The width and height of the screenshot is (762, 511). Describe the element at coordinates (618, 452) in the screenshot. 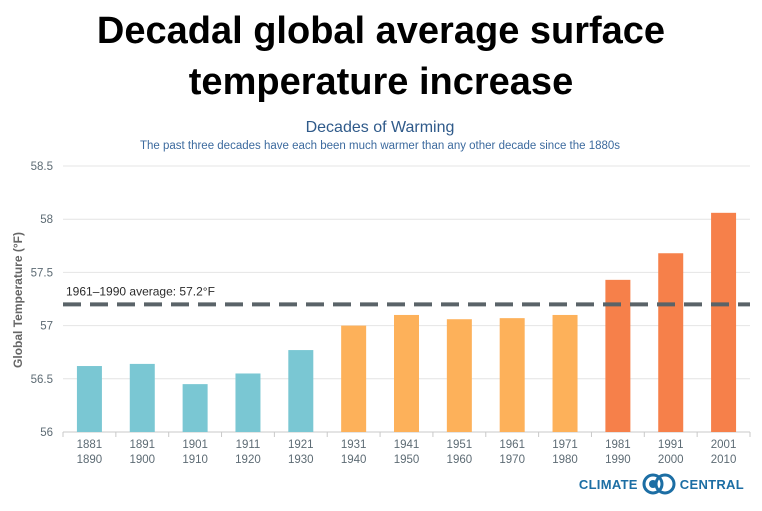

I see `x-tick-label: 1981 1990` at that location.